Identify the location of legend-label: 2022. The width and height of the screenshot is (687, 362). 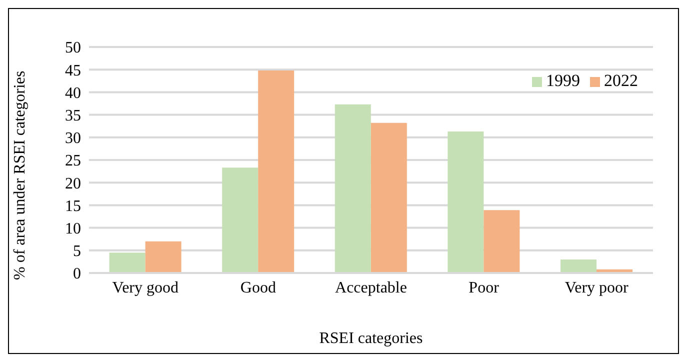
(621, 80).